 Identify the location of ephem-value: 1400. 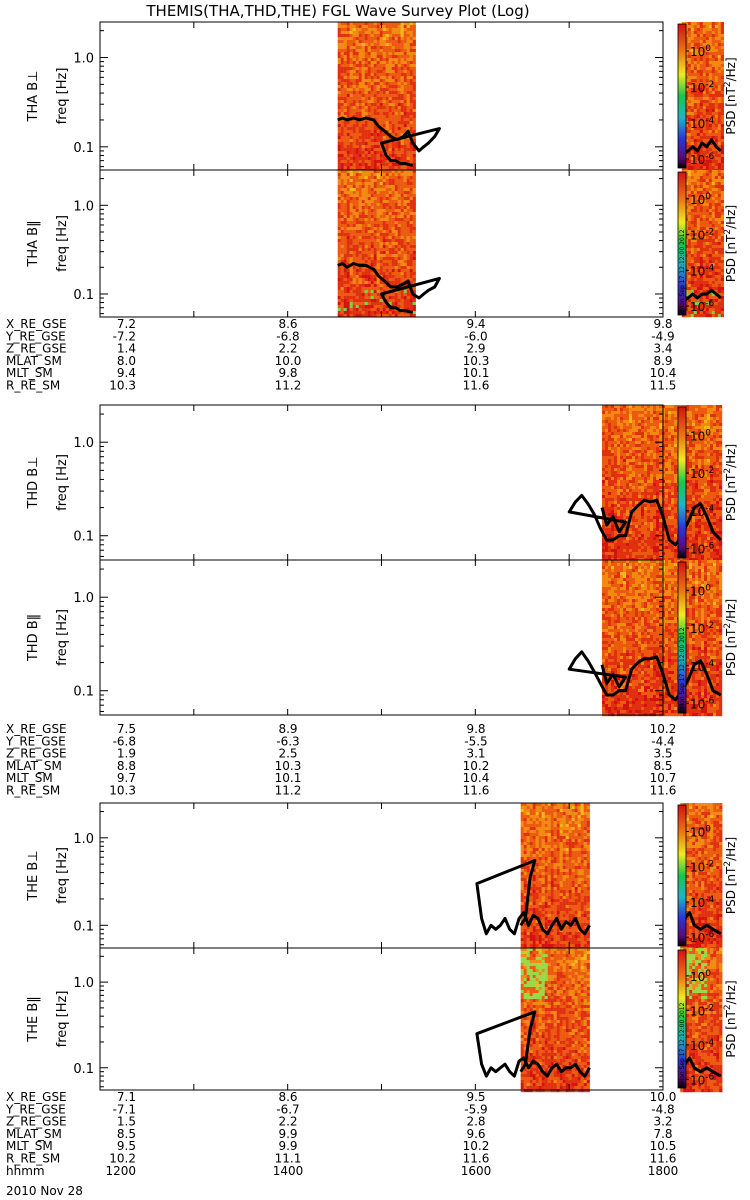
(288, 1171).